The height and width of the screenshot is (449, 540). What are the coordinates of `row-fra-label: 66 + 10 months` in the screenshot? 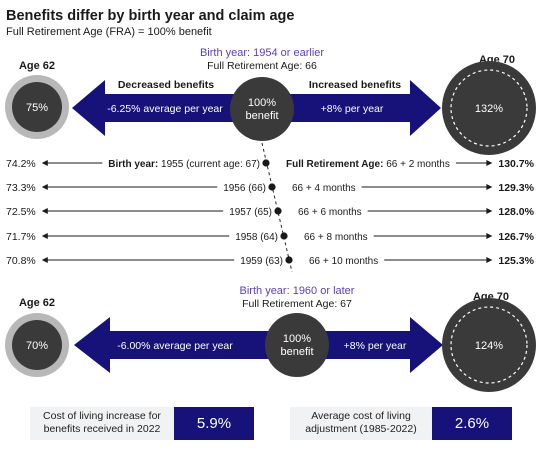 It's located at (343, 261).